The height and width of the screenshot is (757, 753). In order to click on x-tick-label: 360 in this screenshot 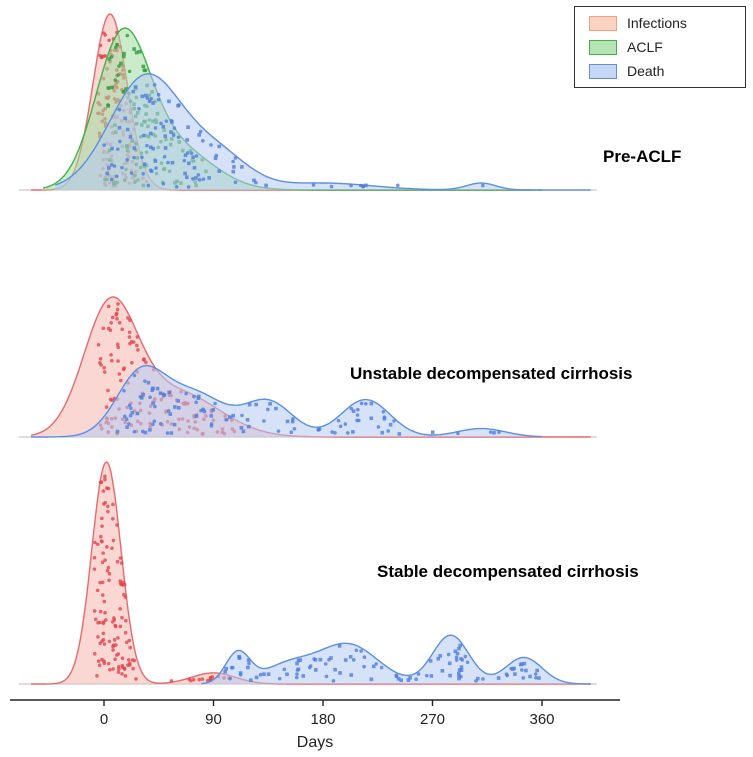, I will do `click(541, 719)`.